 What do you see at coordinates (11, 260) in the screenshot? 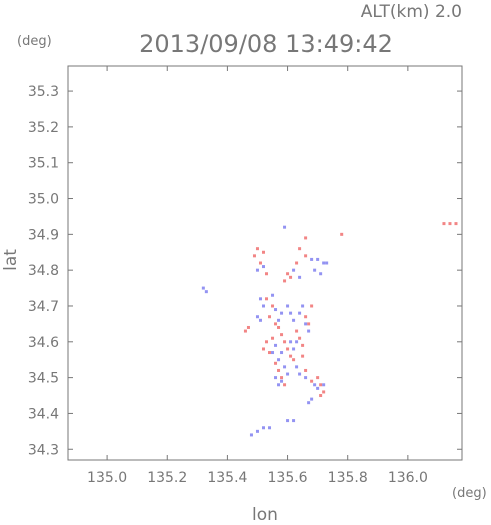
I see `y-axis-label: lat` at bounding box center [11, 260].